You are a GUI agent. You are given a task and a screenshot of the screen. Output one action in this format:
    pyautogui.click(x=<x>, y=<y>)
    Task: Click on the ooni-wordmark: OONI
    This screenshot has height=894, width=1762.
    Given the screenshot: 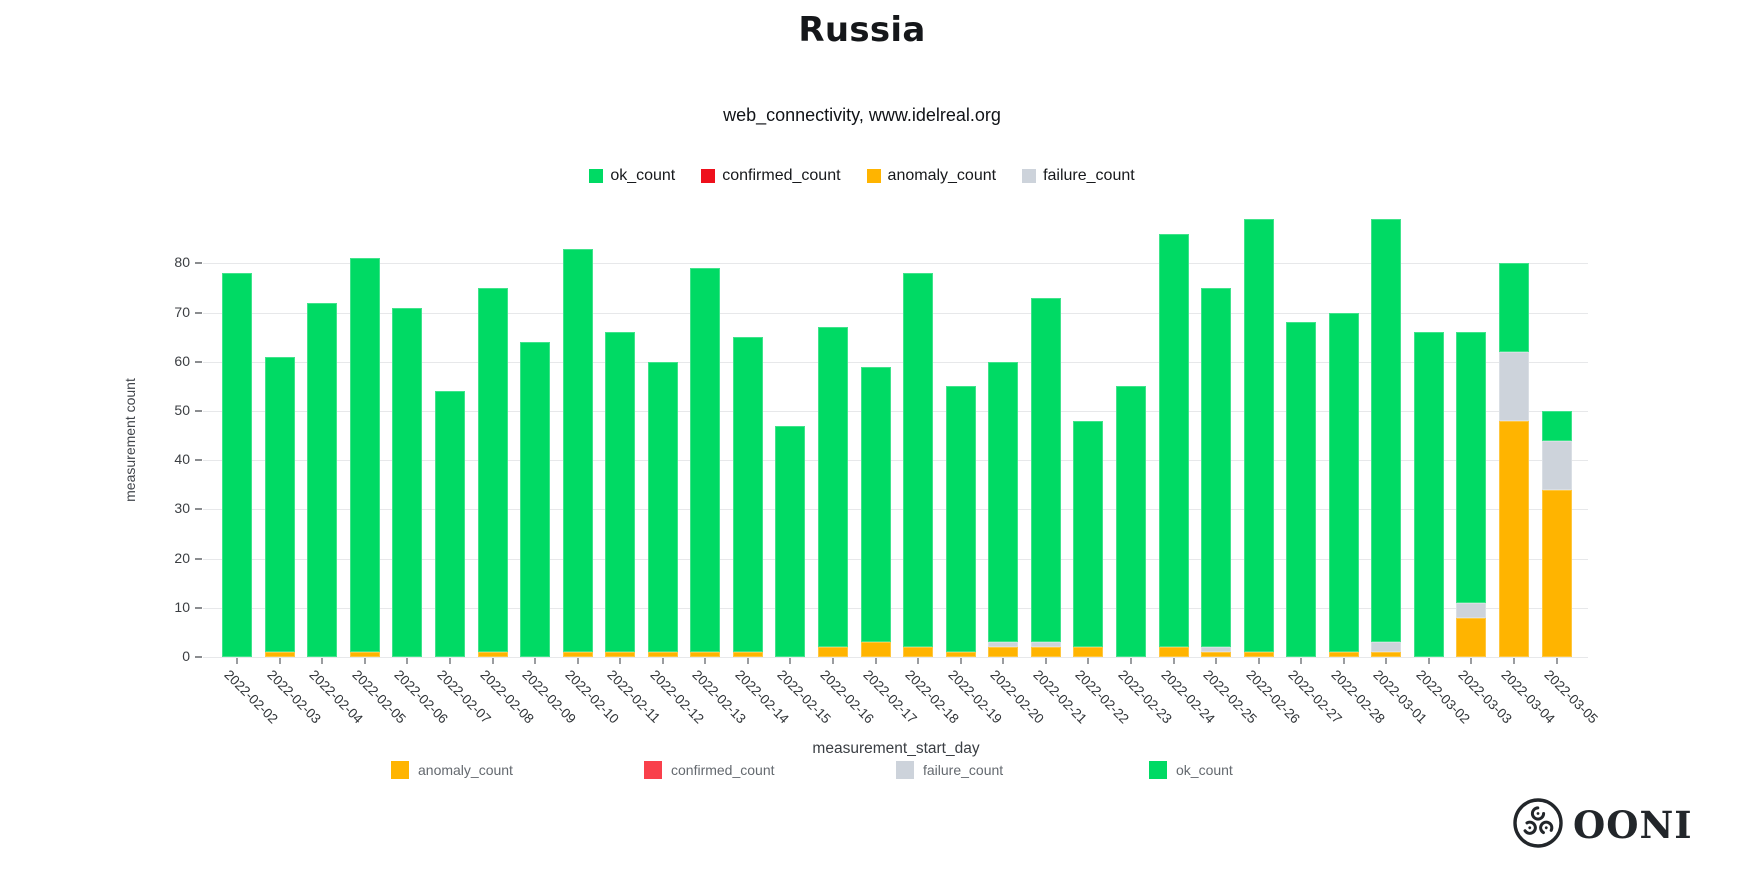 What is the action you would take?
    pyautogui.click(x=1633, y=825)
    